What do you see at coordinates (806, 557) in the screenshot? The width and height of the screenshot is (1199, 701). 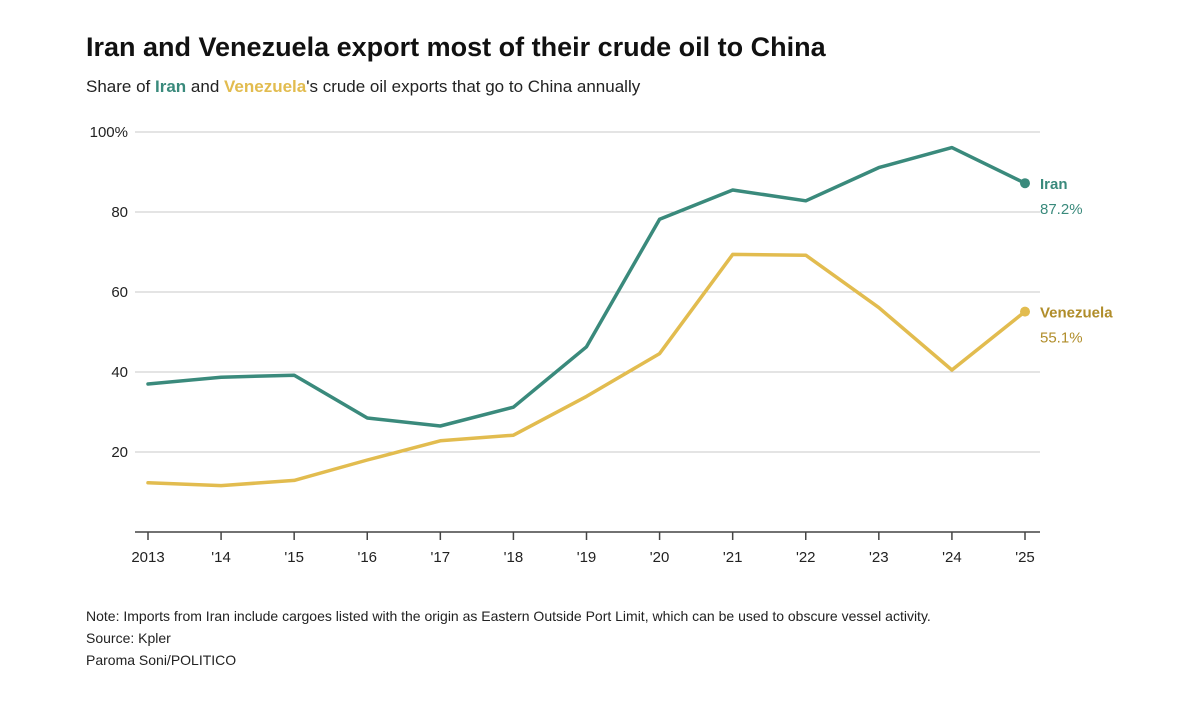 I see `x-tick-label: '22` at bounding box center [806, 557].